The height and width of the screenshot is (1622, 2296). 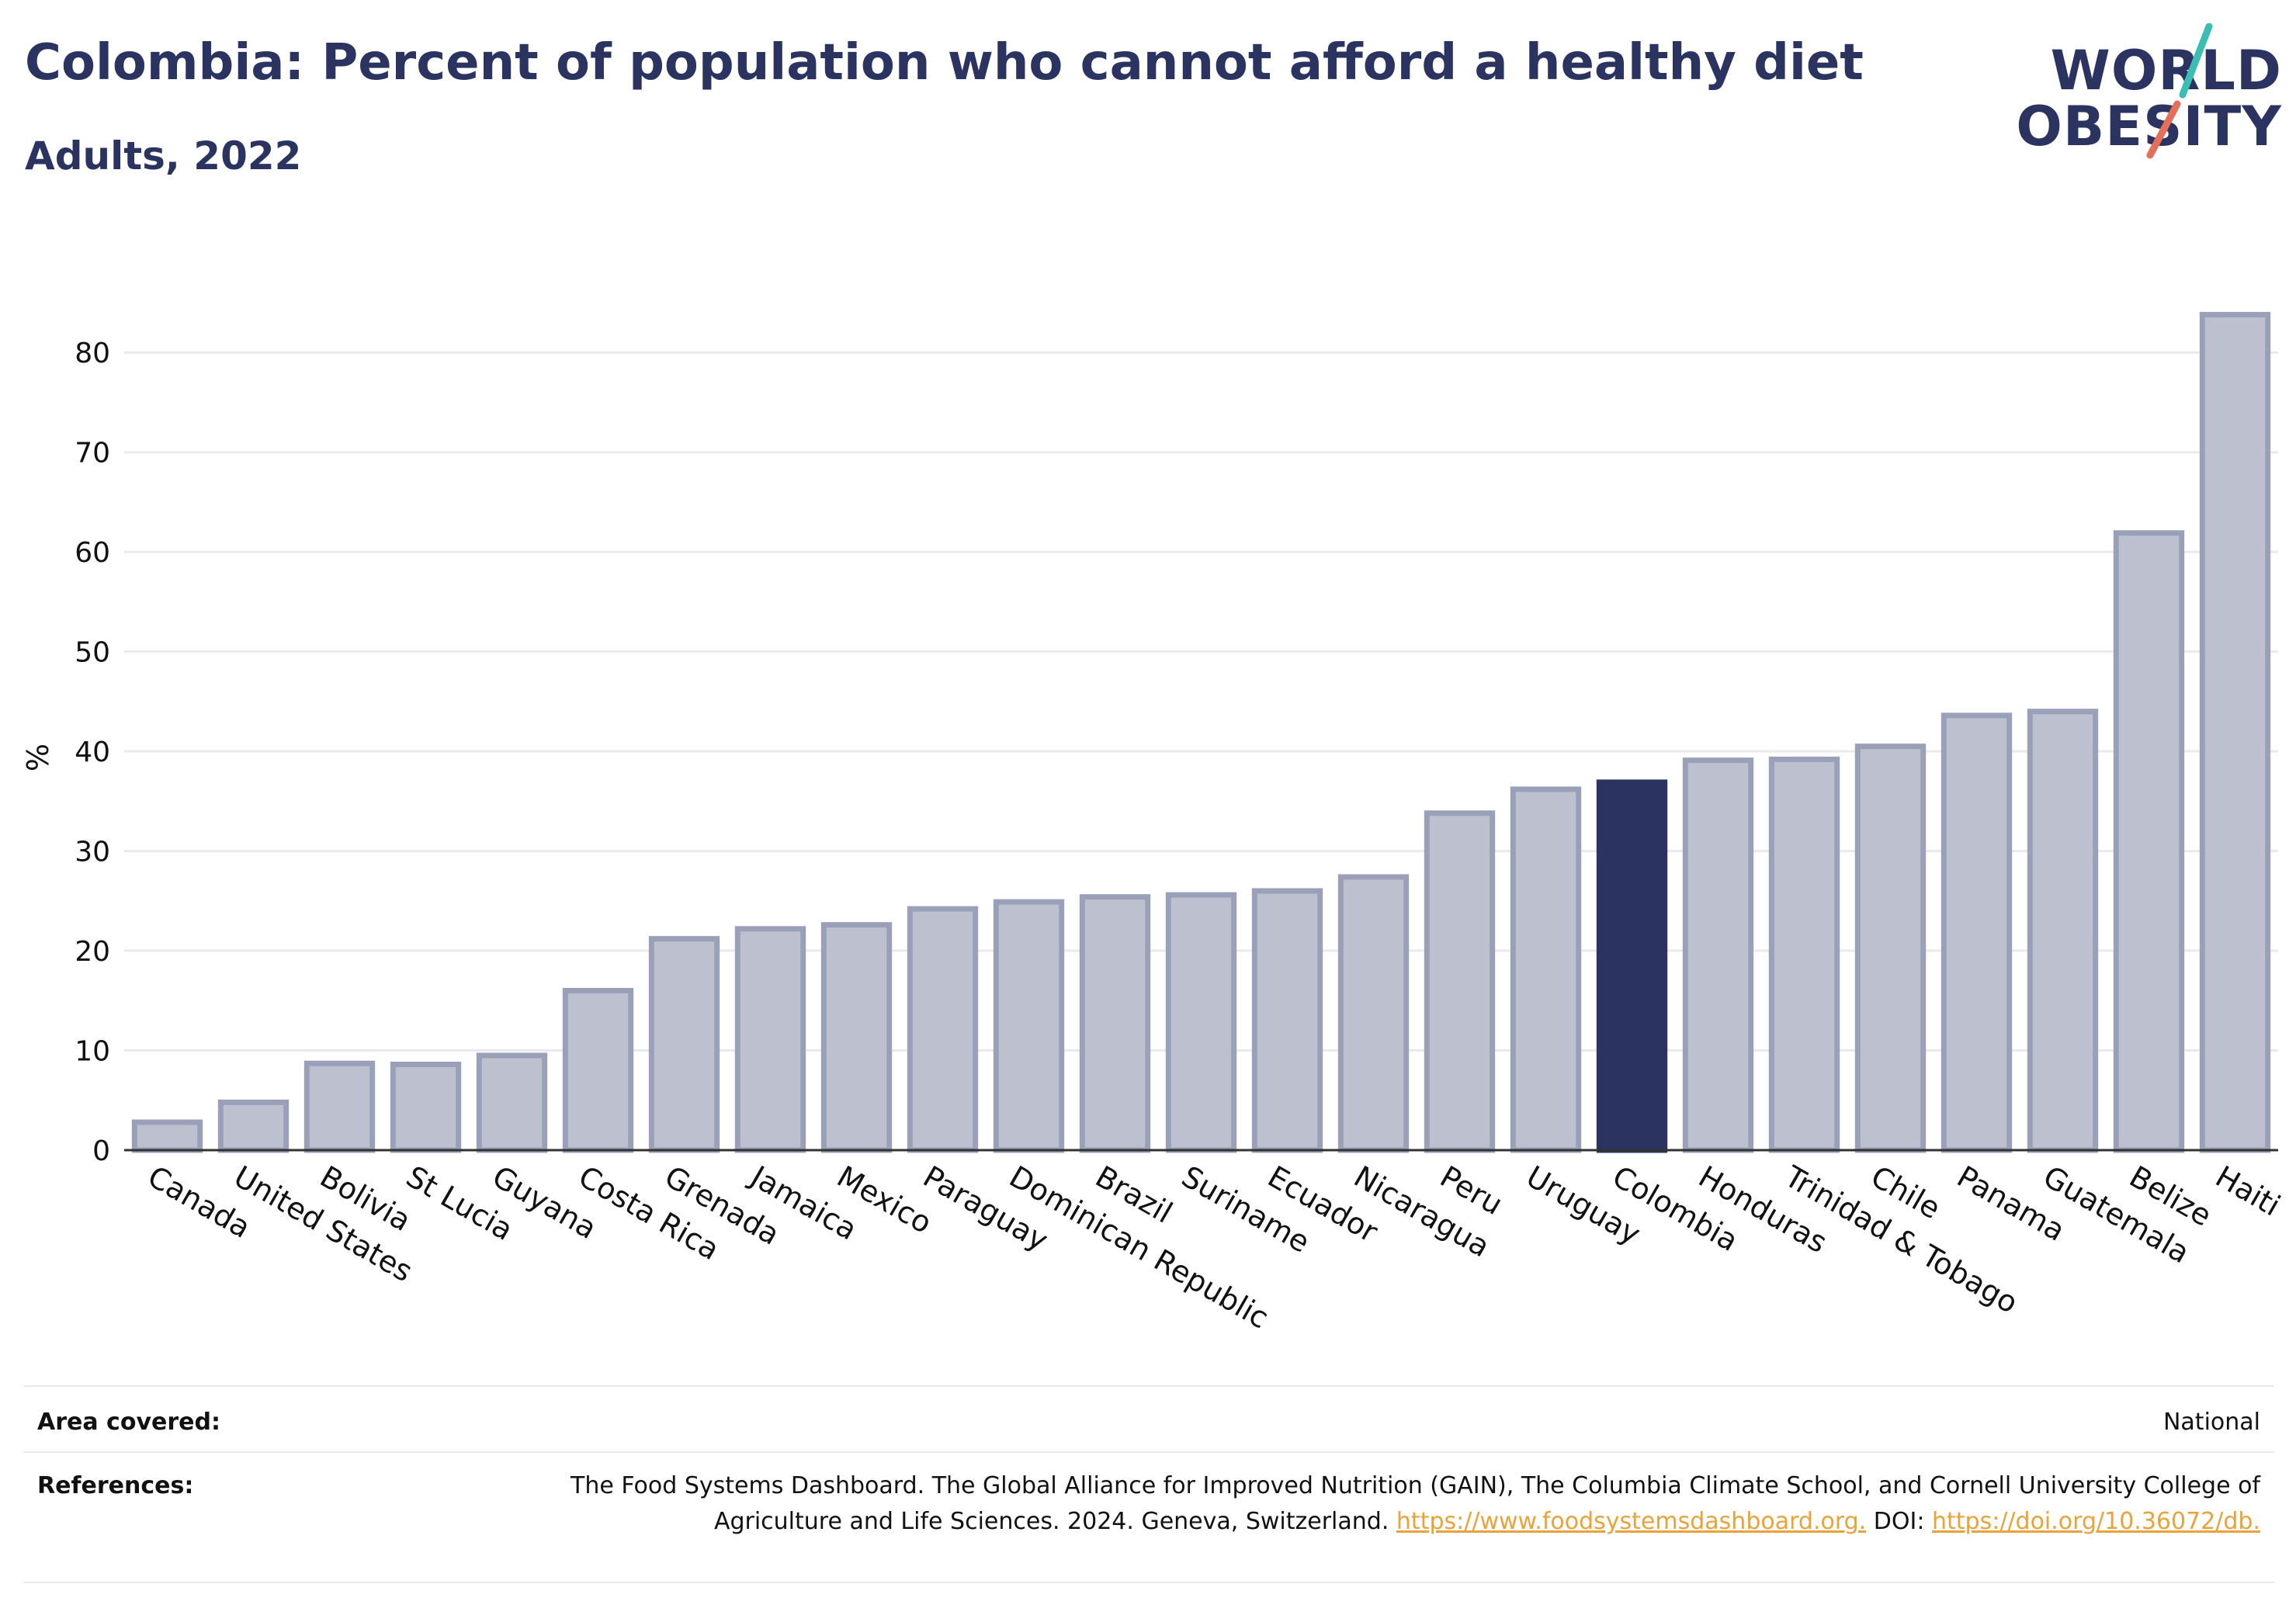 I want to click on y-tick-label: 30, so click(x=92, y=852).